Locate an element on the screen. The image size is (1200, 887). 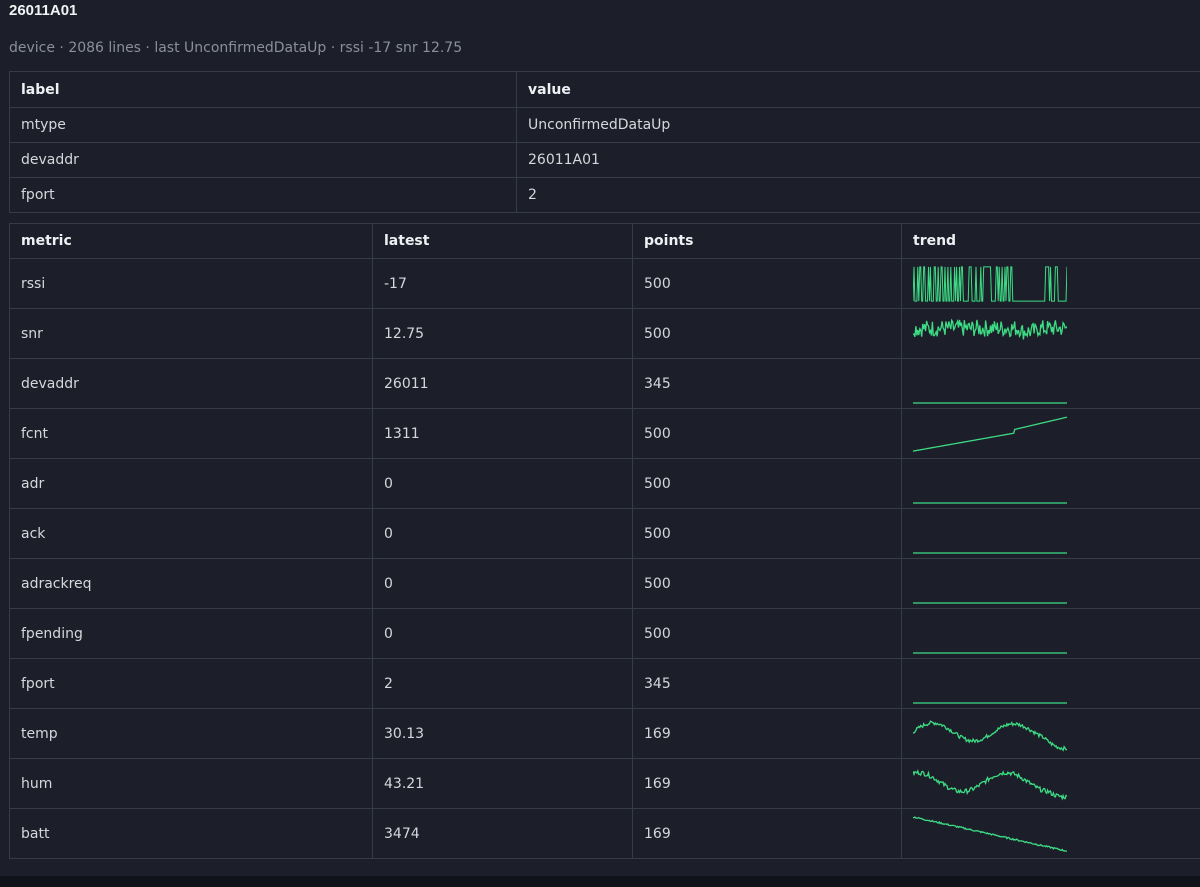
metric-cell: fpending is located at coordinates (191, 633).